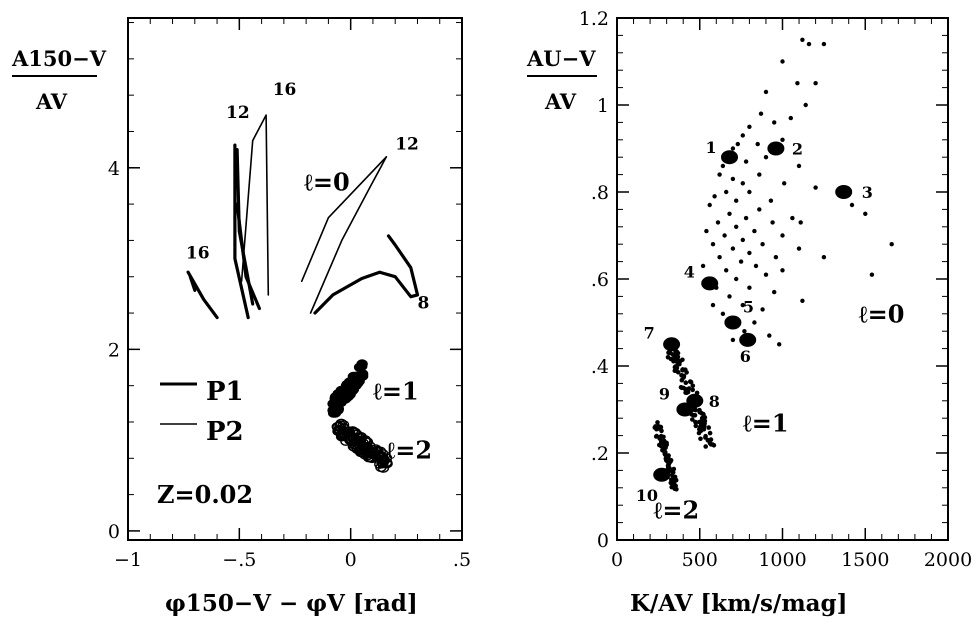 The image size is (980, 619). Describe the element at coordinates (649, 332) in the screenshot. I see `star-id-label: 7` at that location.